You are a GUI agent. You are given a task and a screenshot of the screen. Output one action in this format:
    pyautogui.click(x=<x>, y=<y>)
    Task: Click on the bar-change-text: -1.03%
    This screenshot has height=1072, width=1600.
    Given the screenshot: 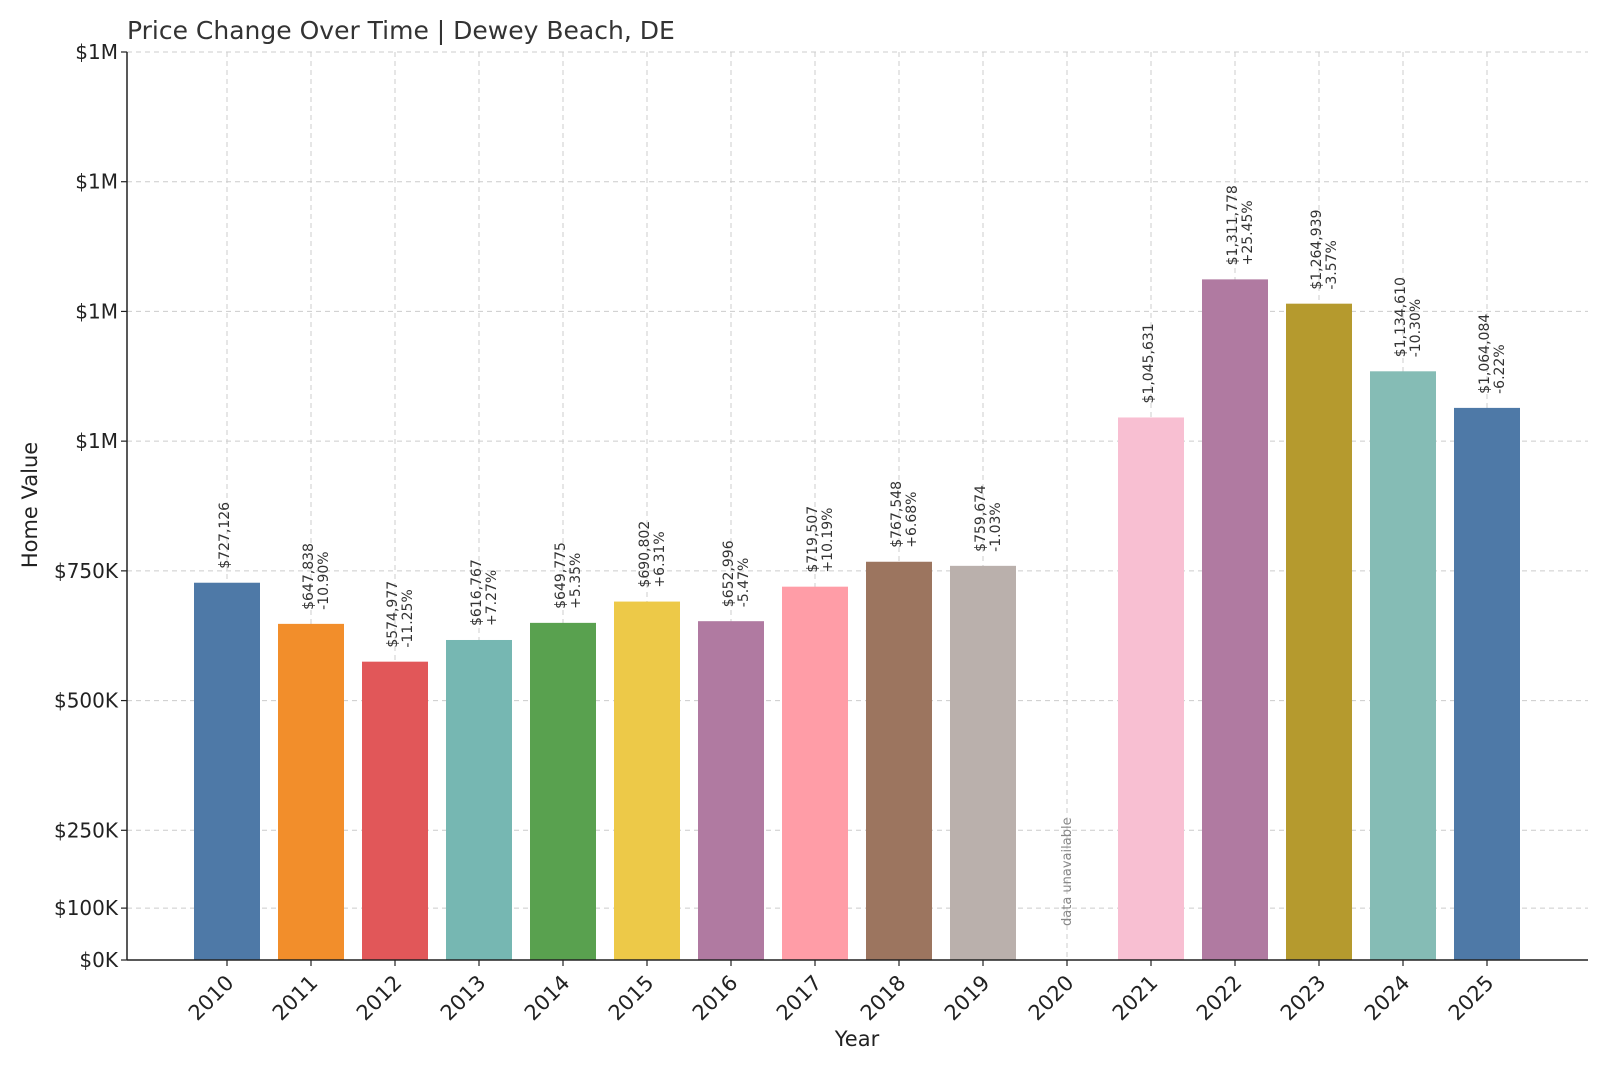 What is the action you would take?
    pyautogui.click(x=996, y=527)
    